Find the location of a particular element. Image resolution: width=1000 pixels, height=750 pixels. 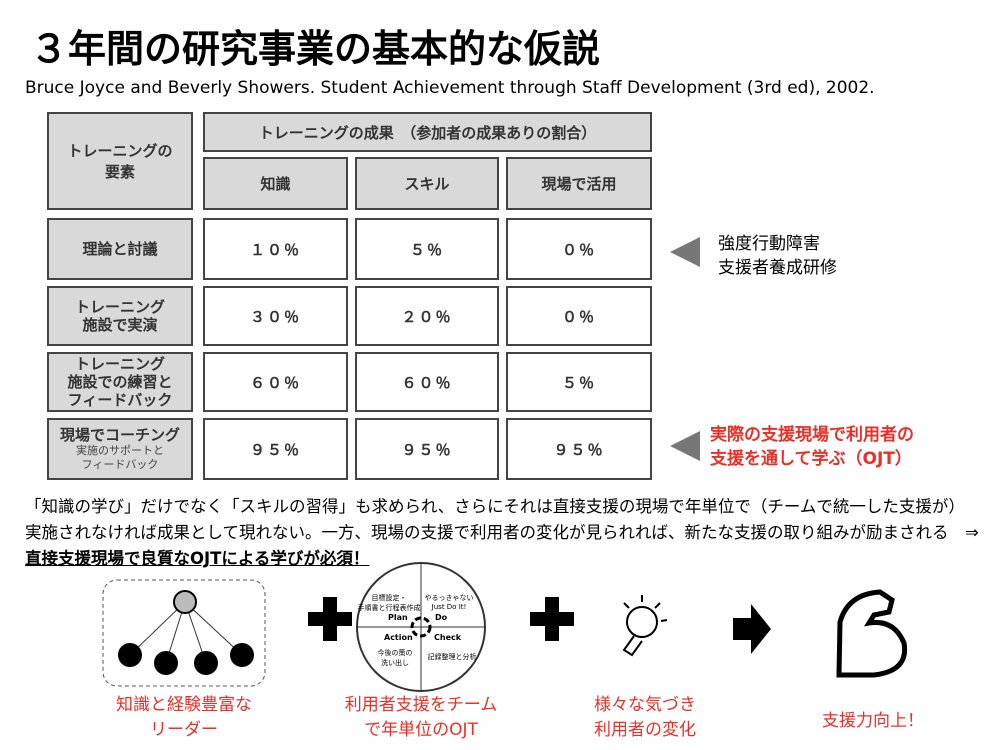

row-label: 理論と討議 is located at coordinates (120, 249).